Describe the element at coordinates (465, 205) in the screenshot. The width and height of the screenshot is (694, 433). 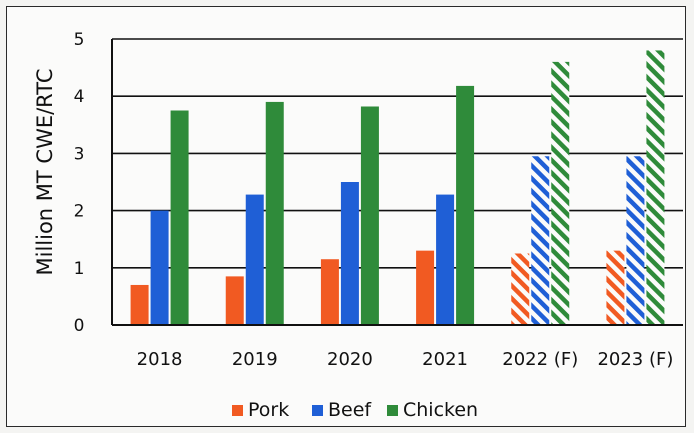
I see `bar-chicken-2021` at that location.